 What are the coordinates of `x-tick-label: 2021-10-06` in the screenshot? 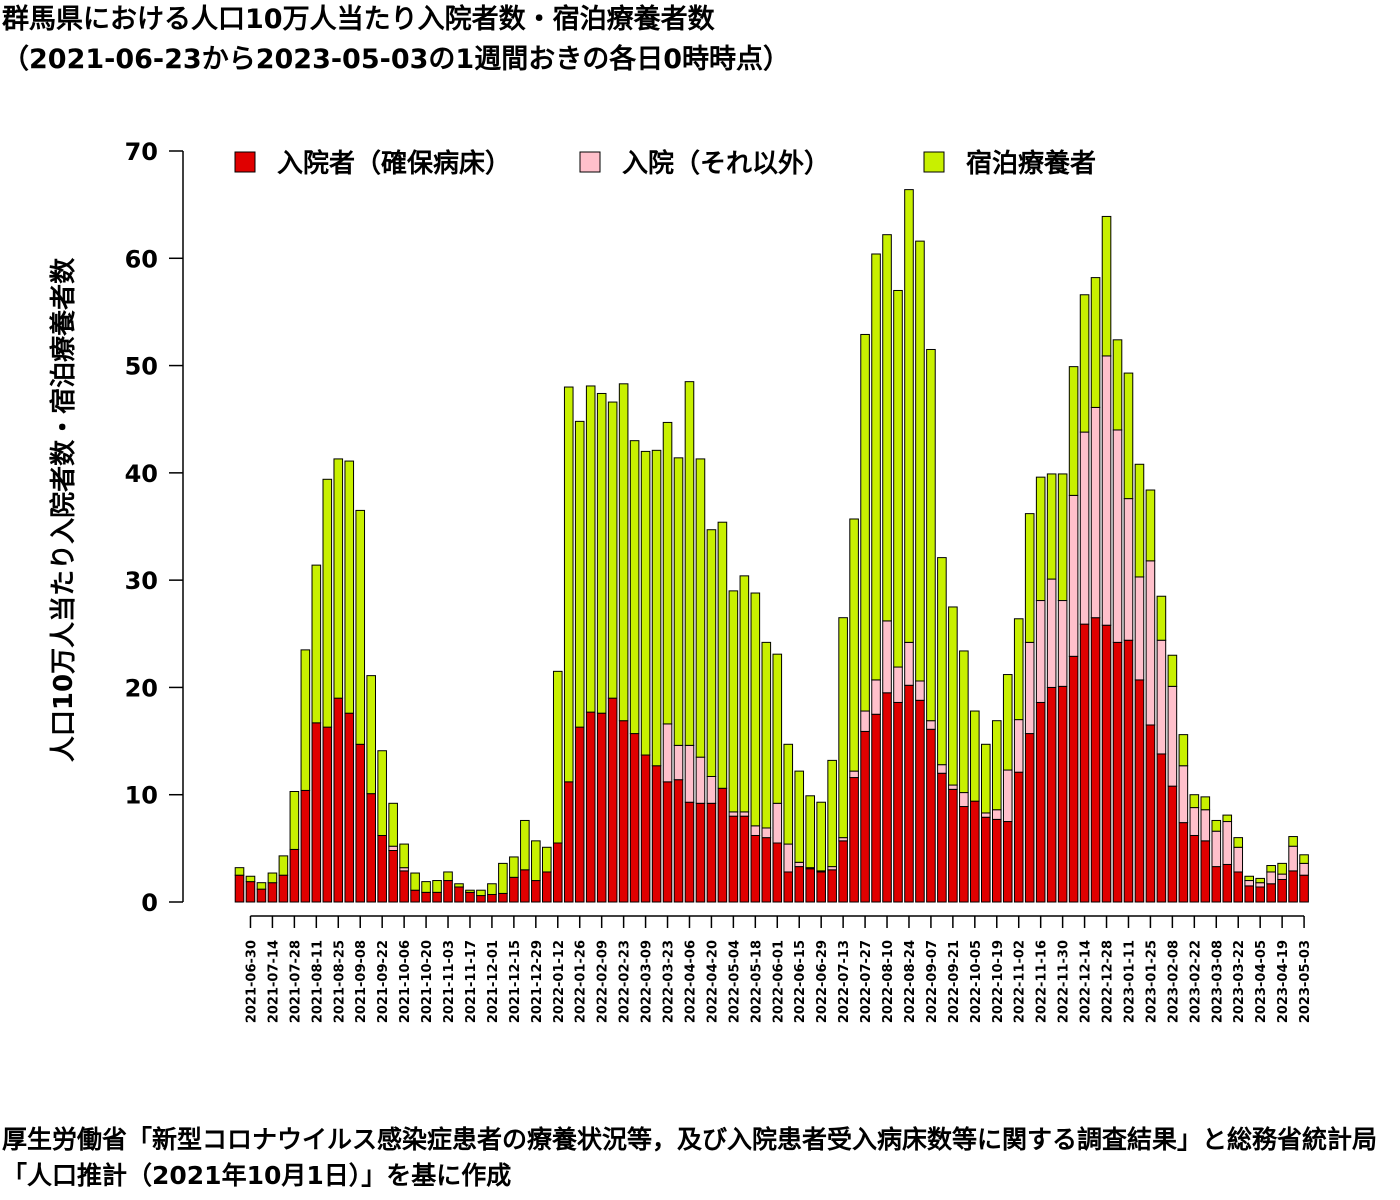 It's located at (405, 981).